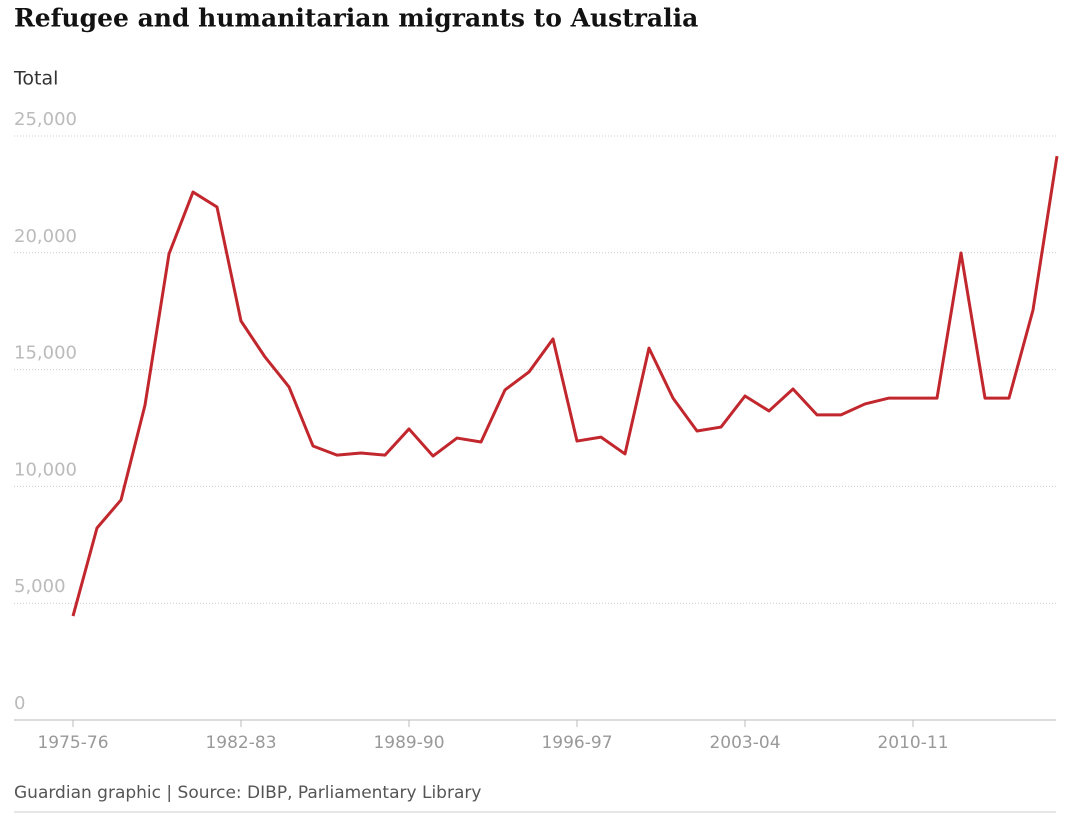 The image size is (1080, 824). What do you see at coordinates (72, 743) in the screenshot?
I see `x-tick-label: 1975-76` at bounding box center [72, 743].